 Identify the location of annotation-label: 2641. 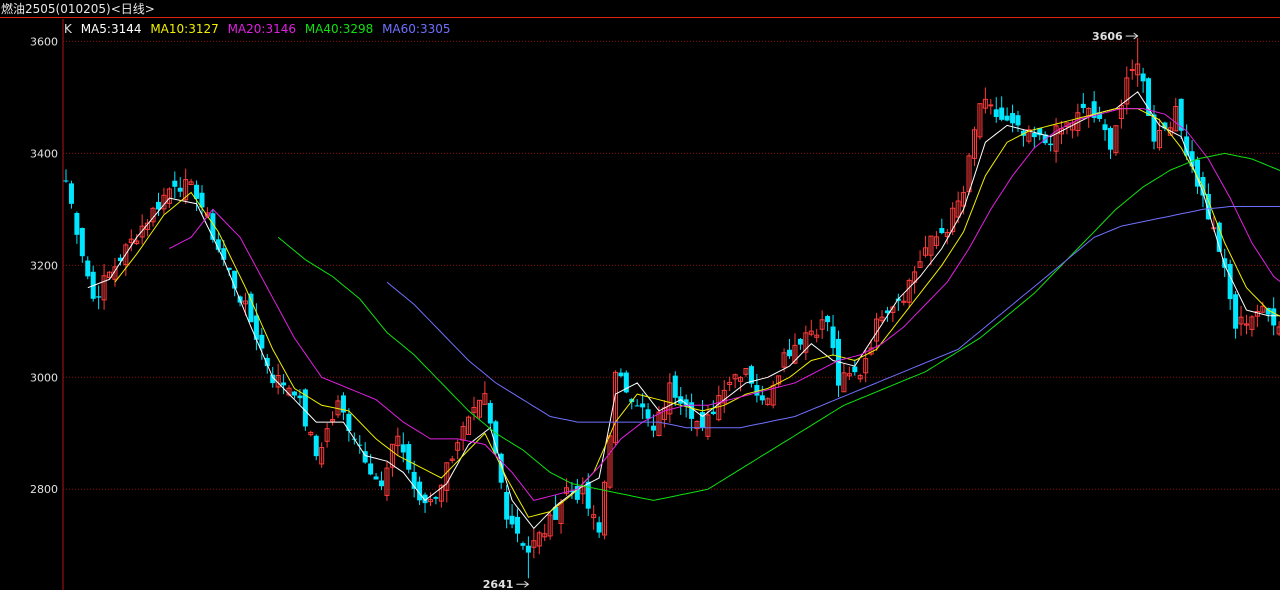
(498, 584).